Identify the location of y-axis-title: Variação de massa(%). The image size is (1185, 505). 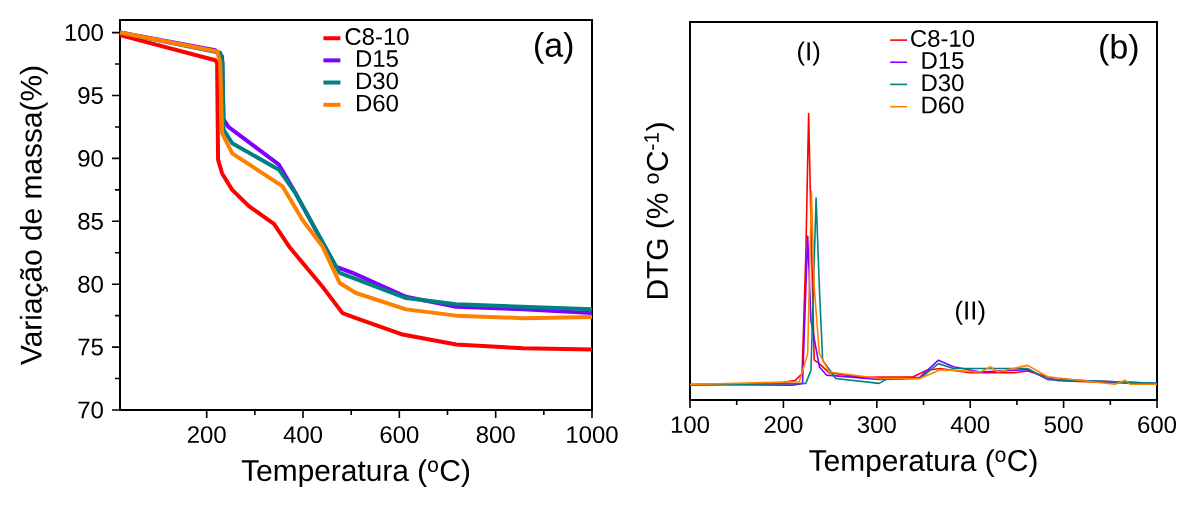
(33, 215).